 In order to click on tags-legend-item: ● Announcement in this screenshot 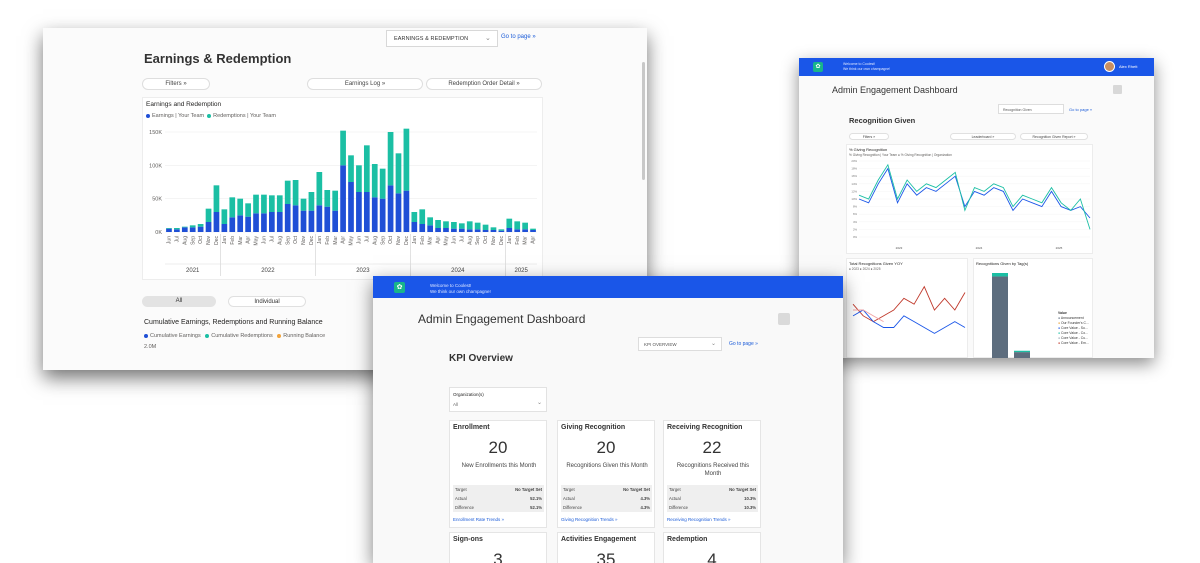, I will do `click(1071, 318)`.